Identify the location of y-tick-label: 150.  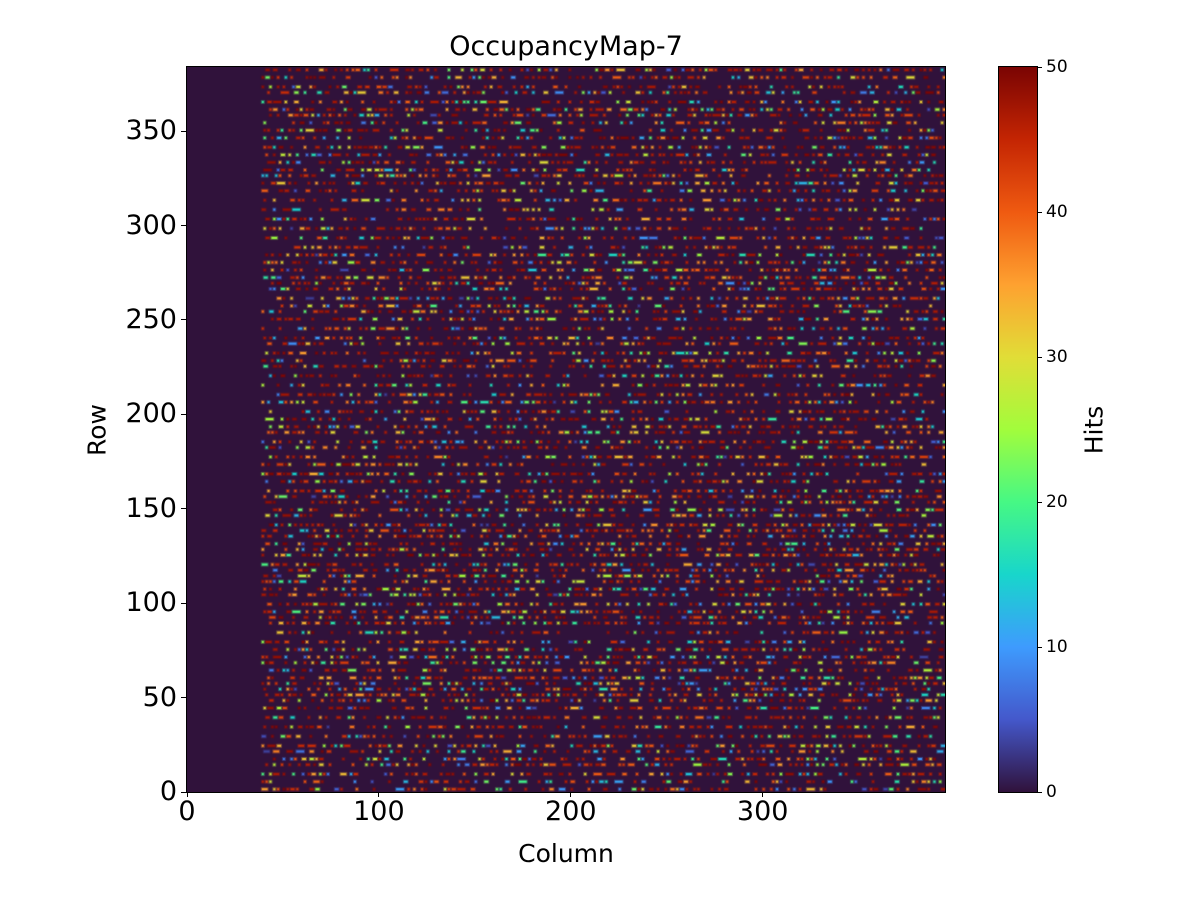
(151, 508).